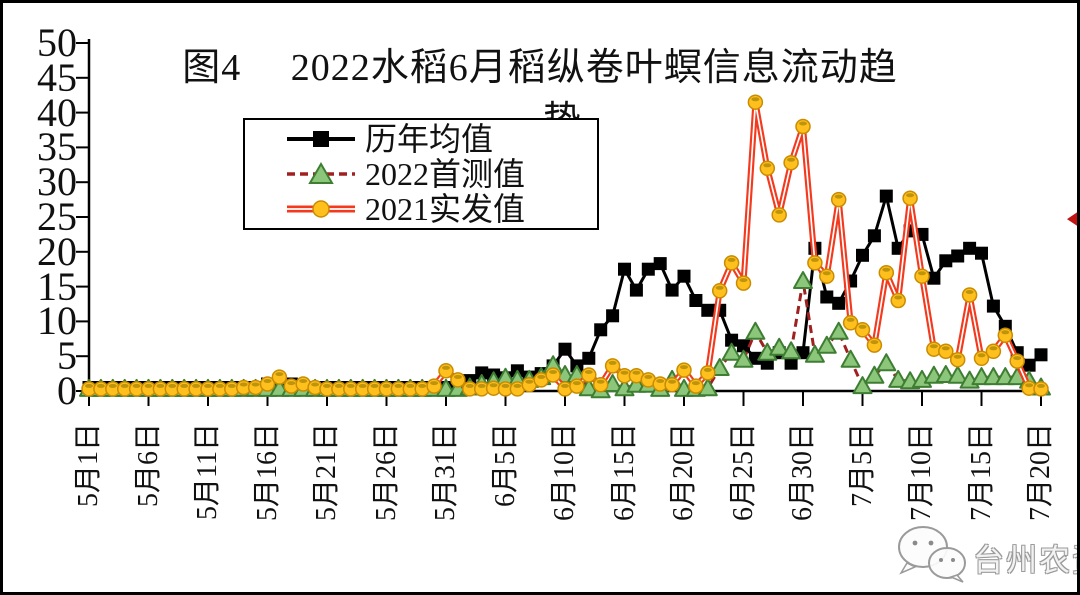 The width and height of the screenshot is (1080, 595). I want to click on y-axis-label: 50, so click(57, 42).